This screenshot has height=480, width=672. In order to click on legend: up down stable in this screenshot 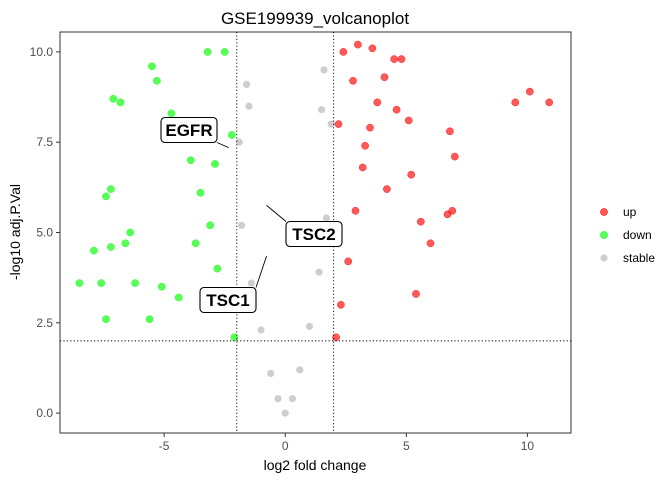, I will do `click(627, 235)`.